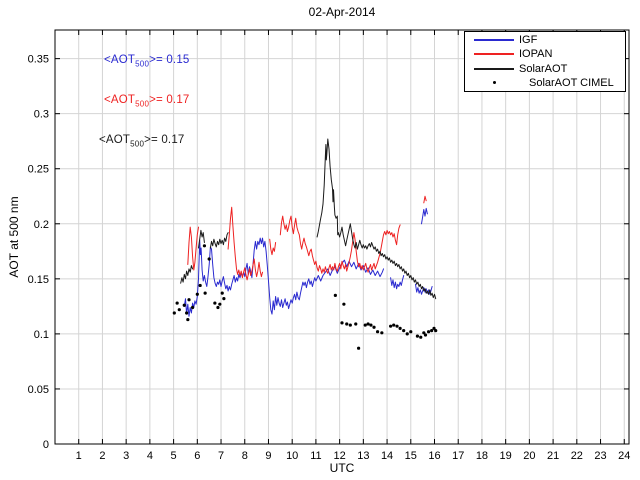 This screenshot has height=480, width=640. I want to click on y-tick-label: 0.1, so click(41, 335).